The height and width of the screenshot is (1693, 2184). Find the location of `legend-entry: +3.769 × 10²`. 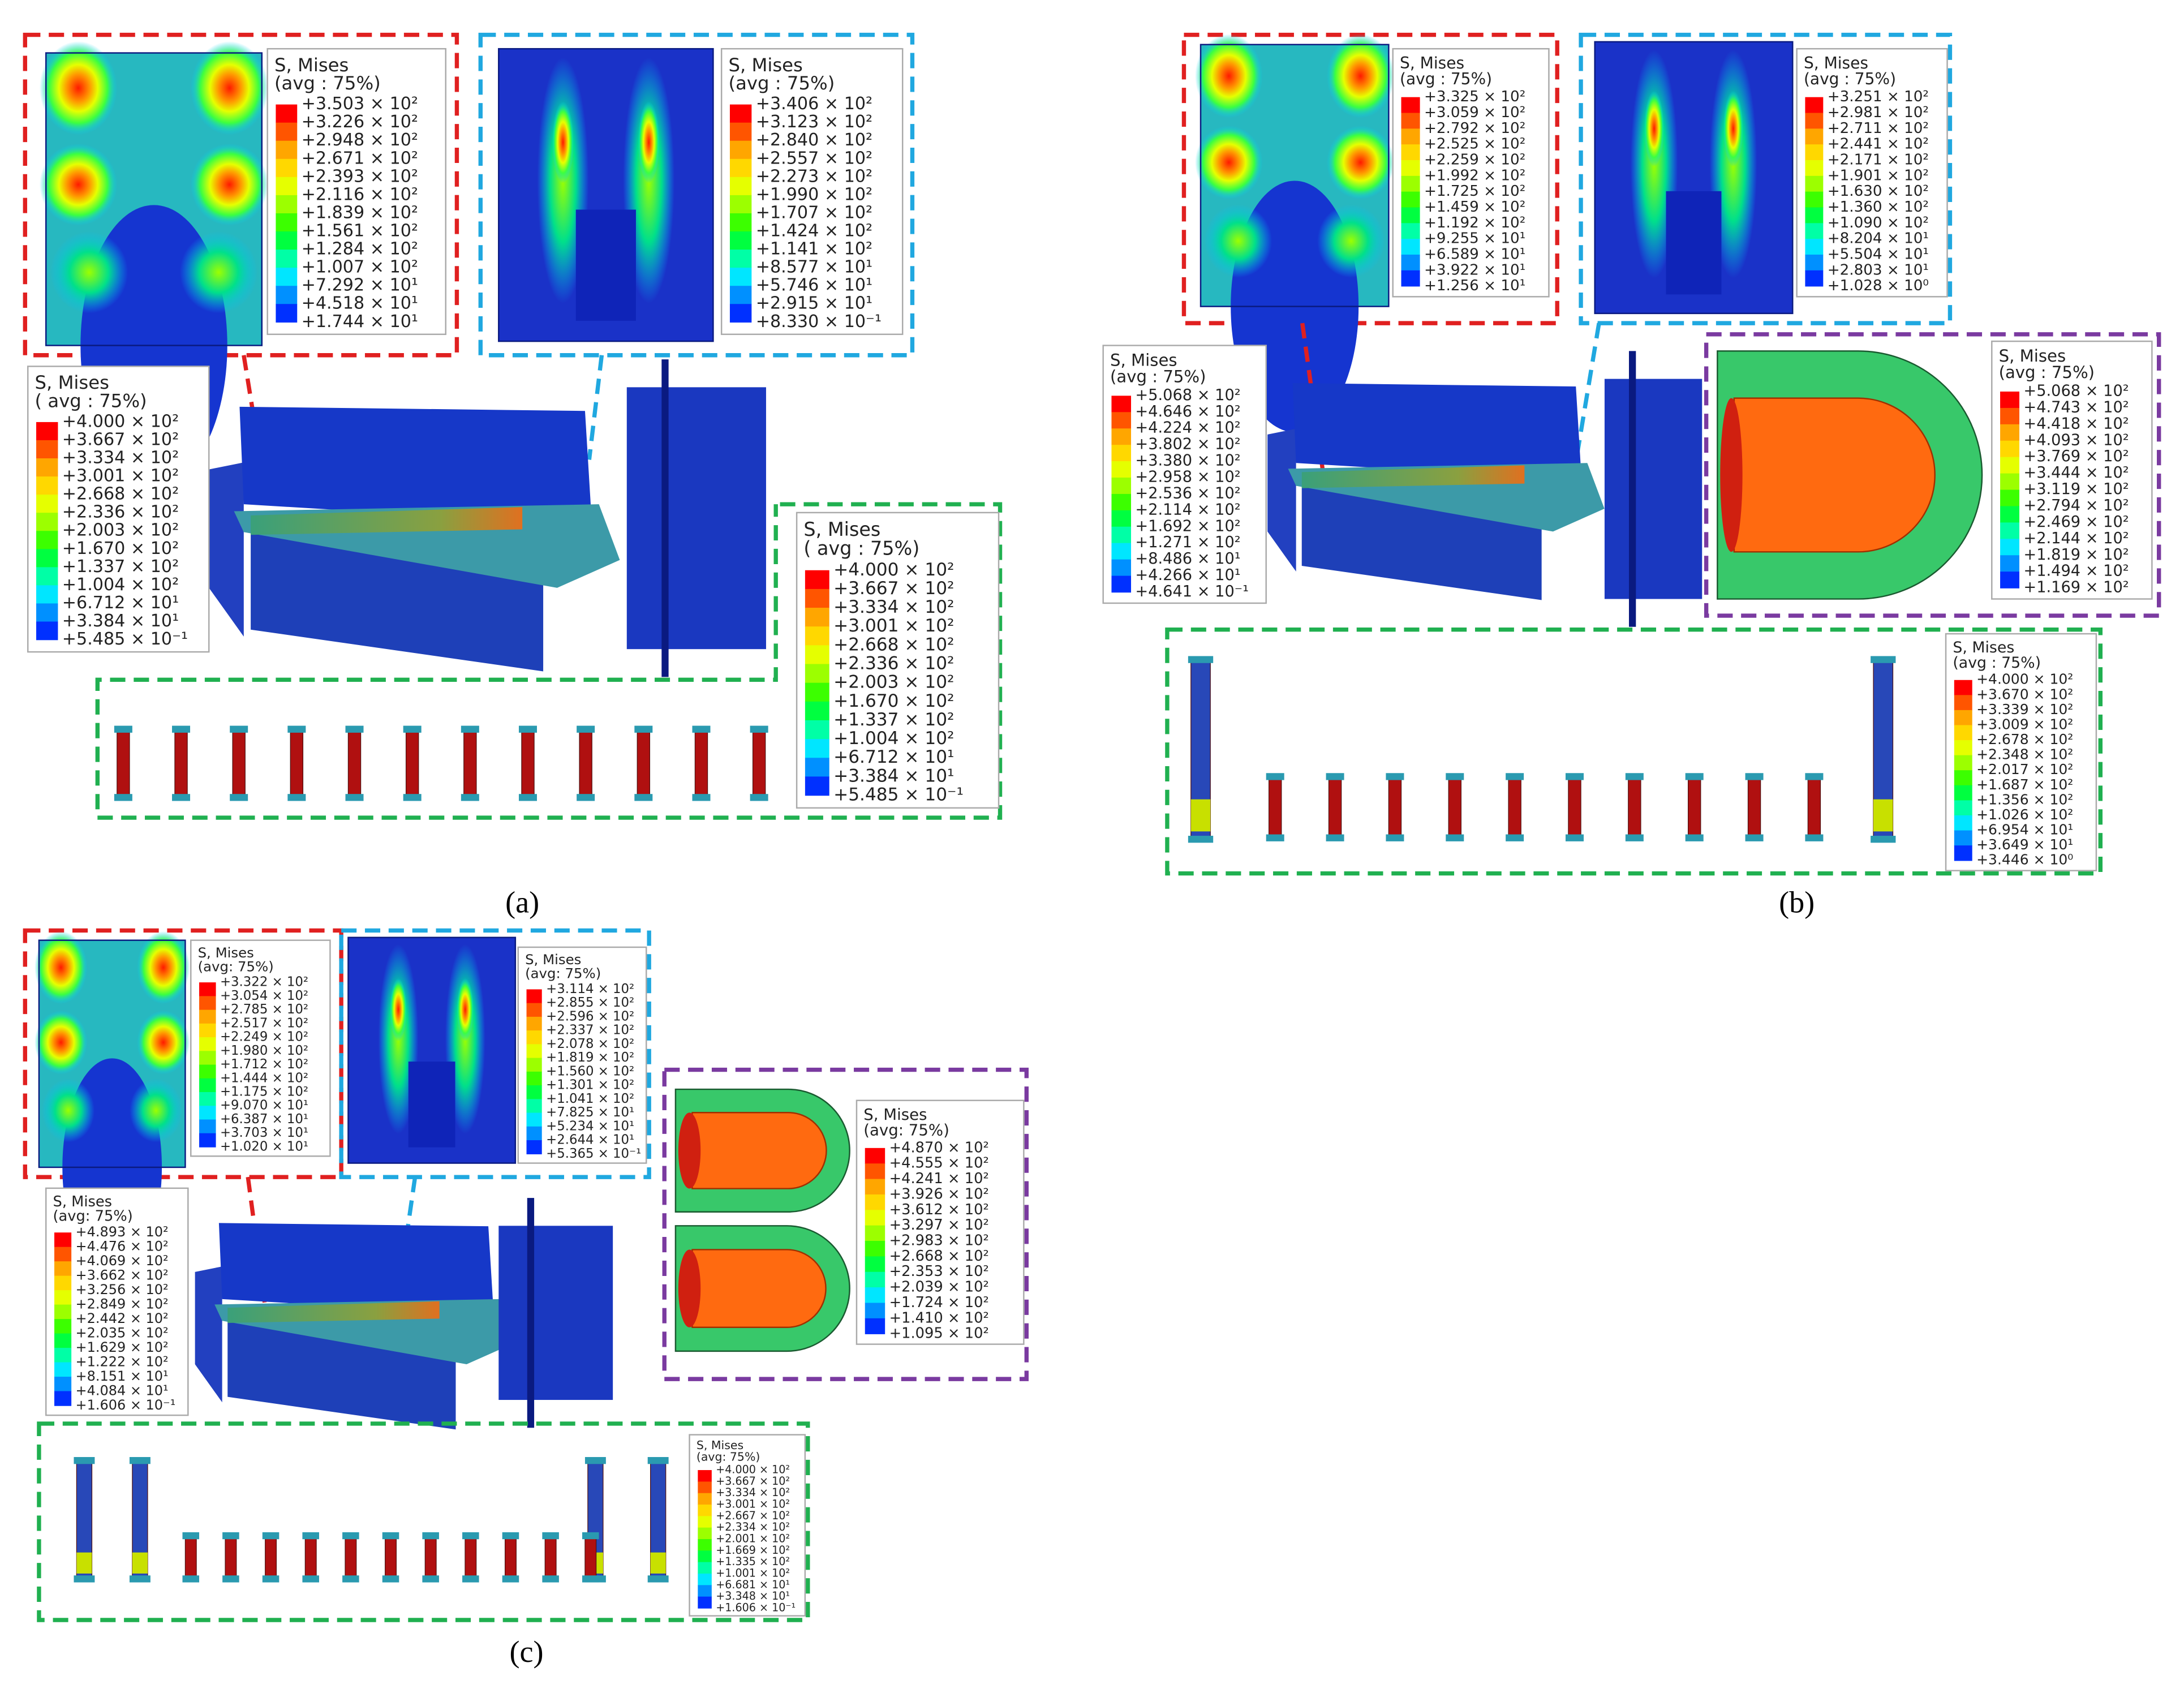

legend-entry: +3.769 × 10² is located at coordinates (2076, 456).